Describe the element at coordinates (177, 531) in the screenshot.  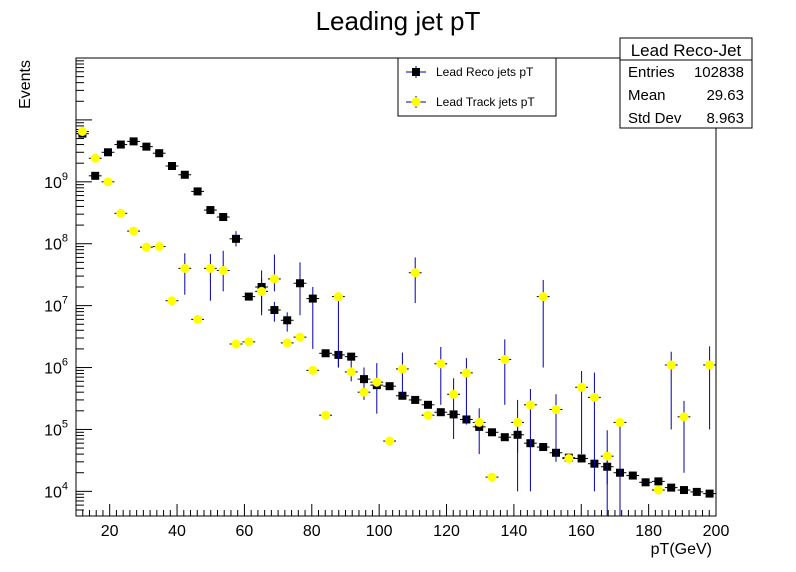
I see `x-tick-label: 40` at that location.